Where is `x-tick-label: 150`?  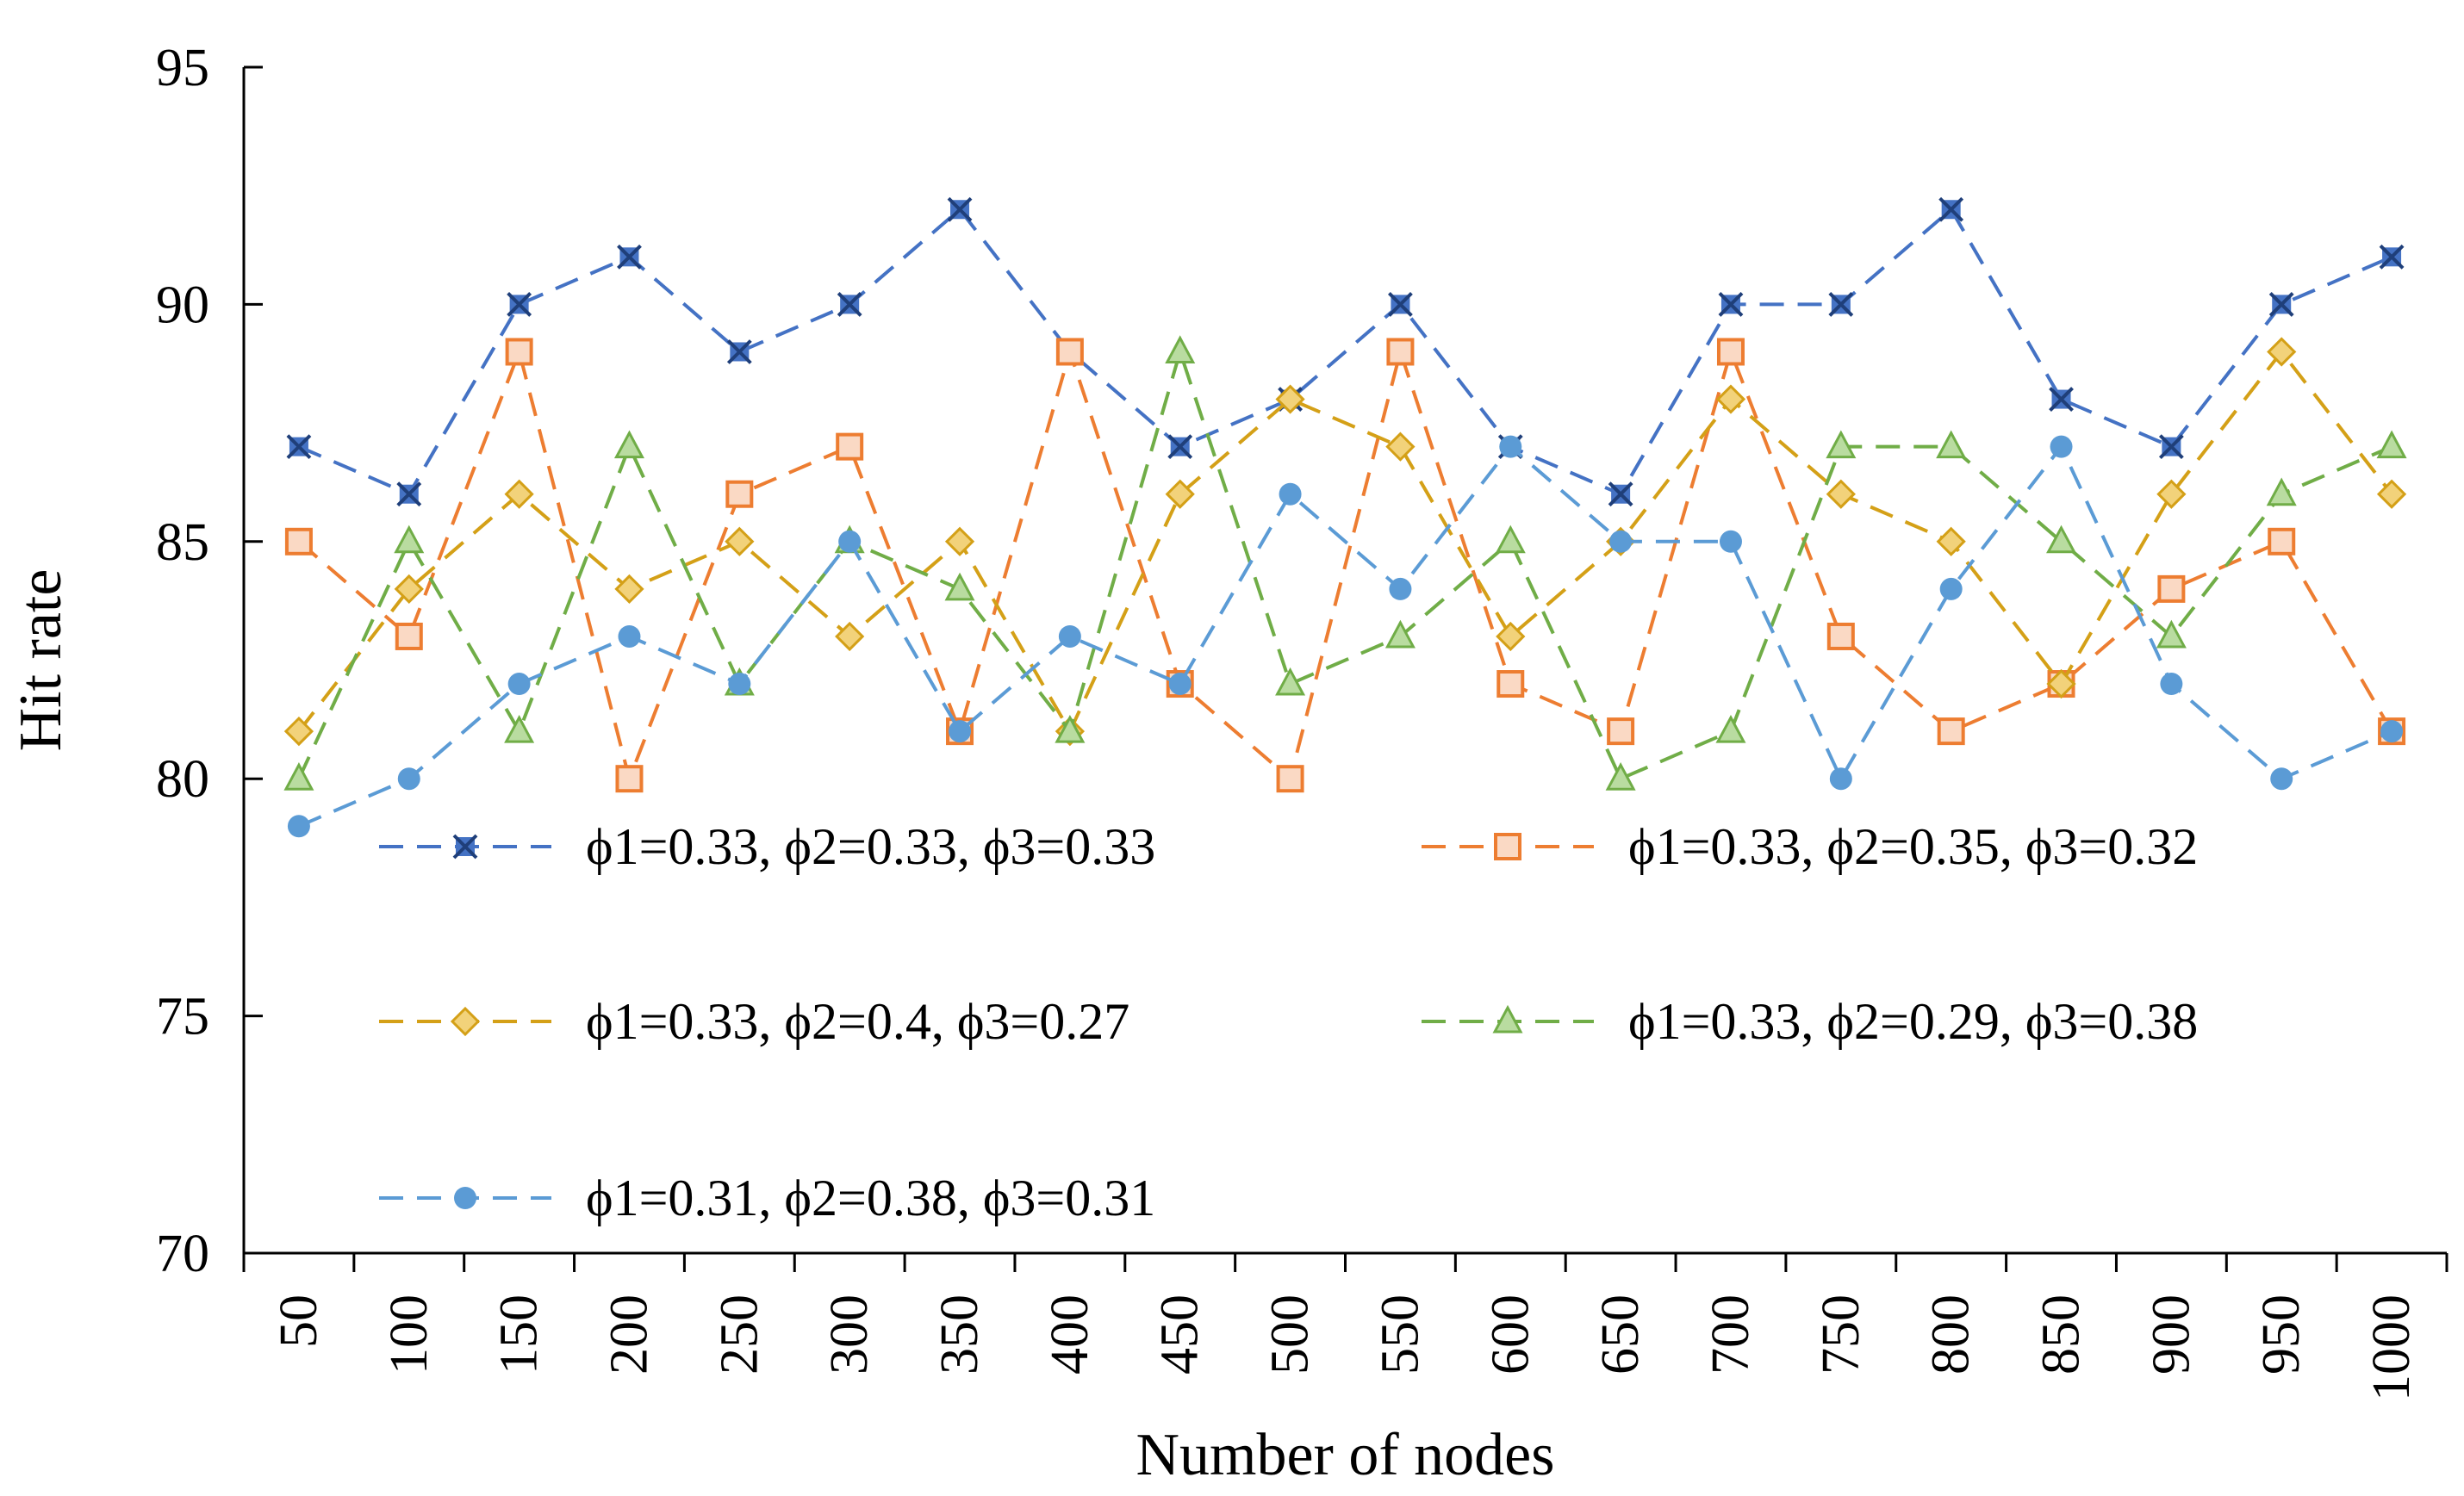
x-tick-label: 150 is located at coordinates (519, 1334).